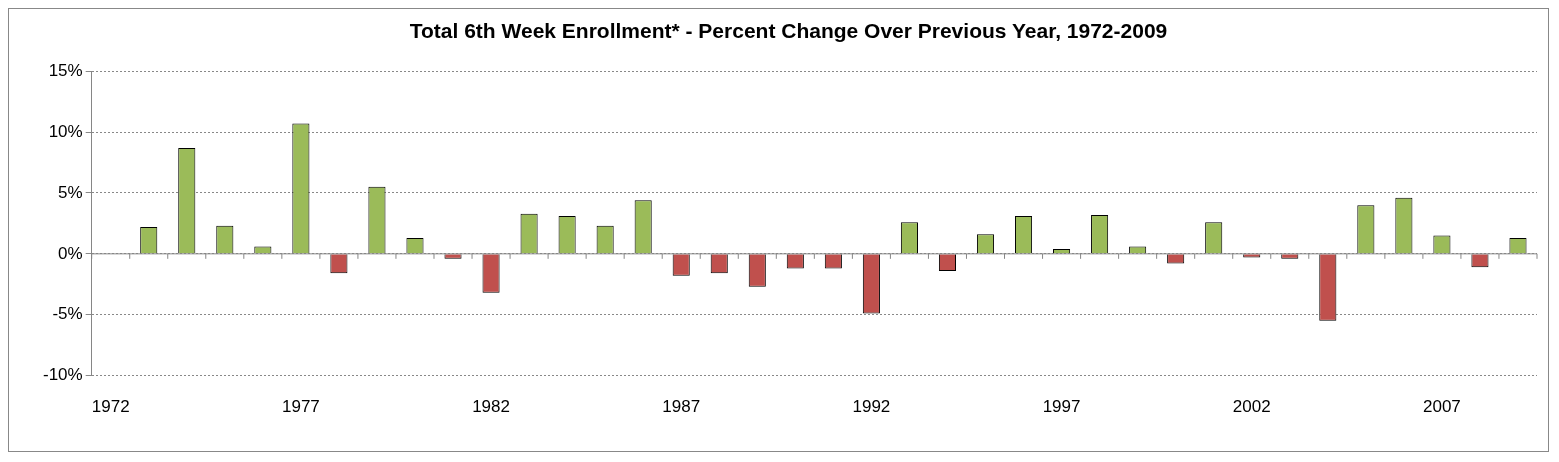  What do you see at coordinates (871, 407) in the screenshot?
I see `x-tick-label: 1992` at bounding box center [871, 407].